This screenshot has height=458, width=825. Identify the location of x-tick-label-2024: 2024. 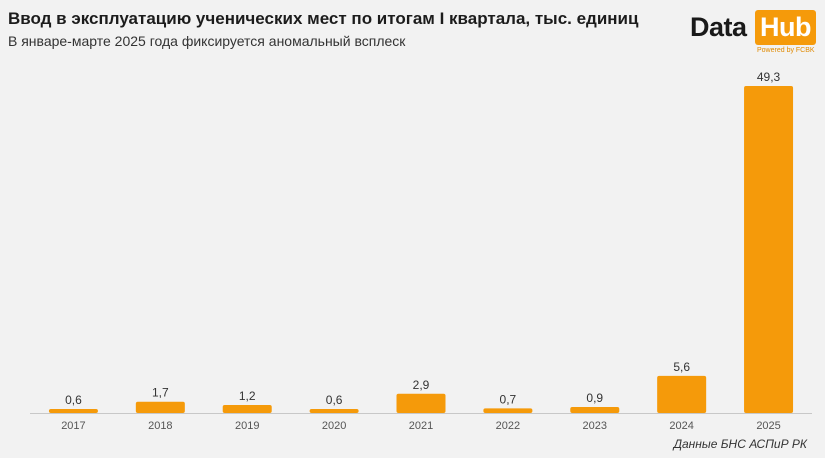
(681, 426).